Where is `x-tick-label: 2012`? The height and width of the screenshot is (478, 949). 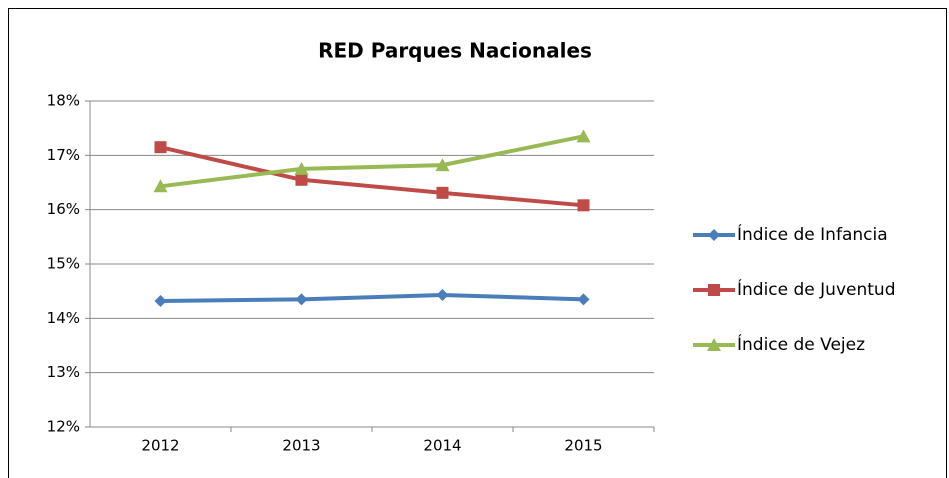 x-tick-label: 2012 is located at coordinates (160, 446).